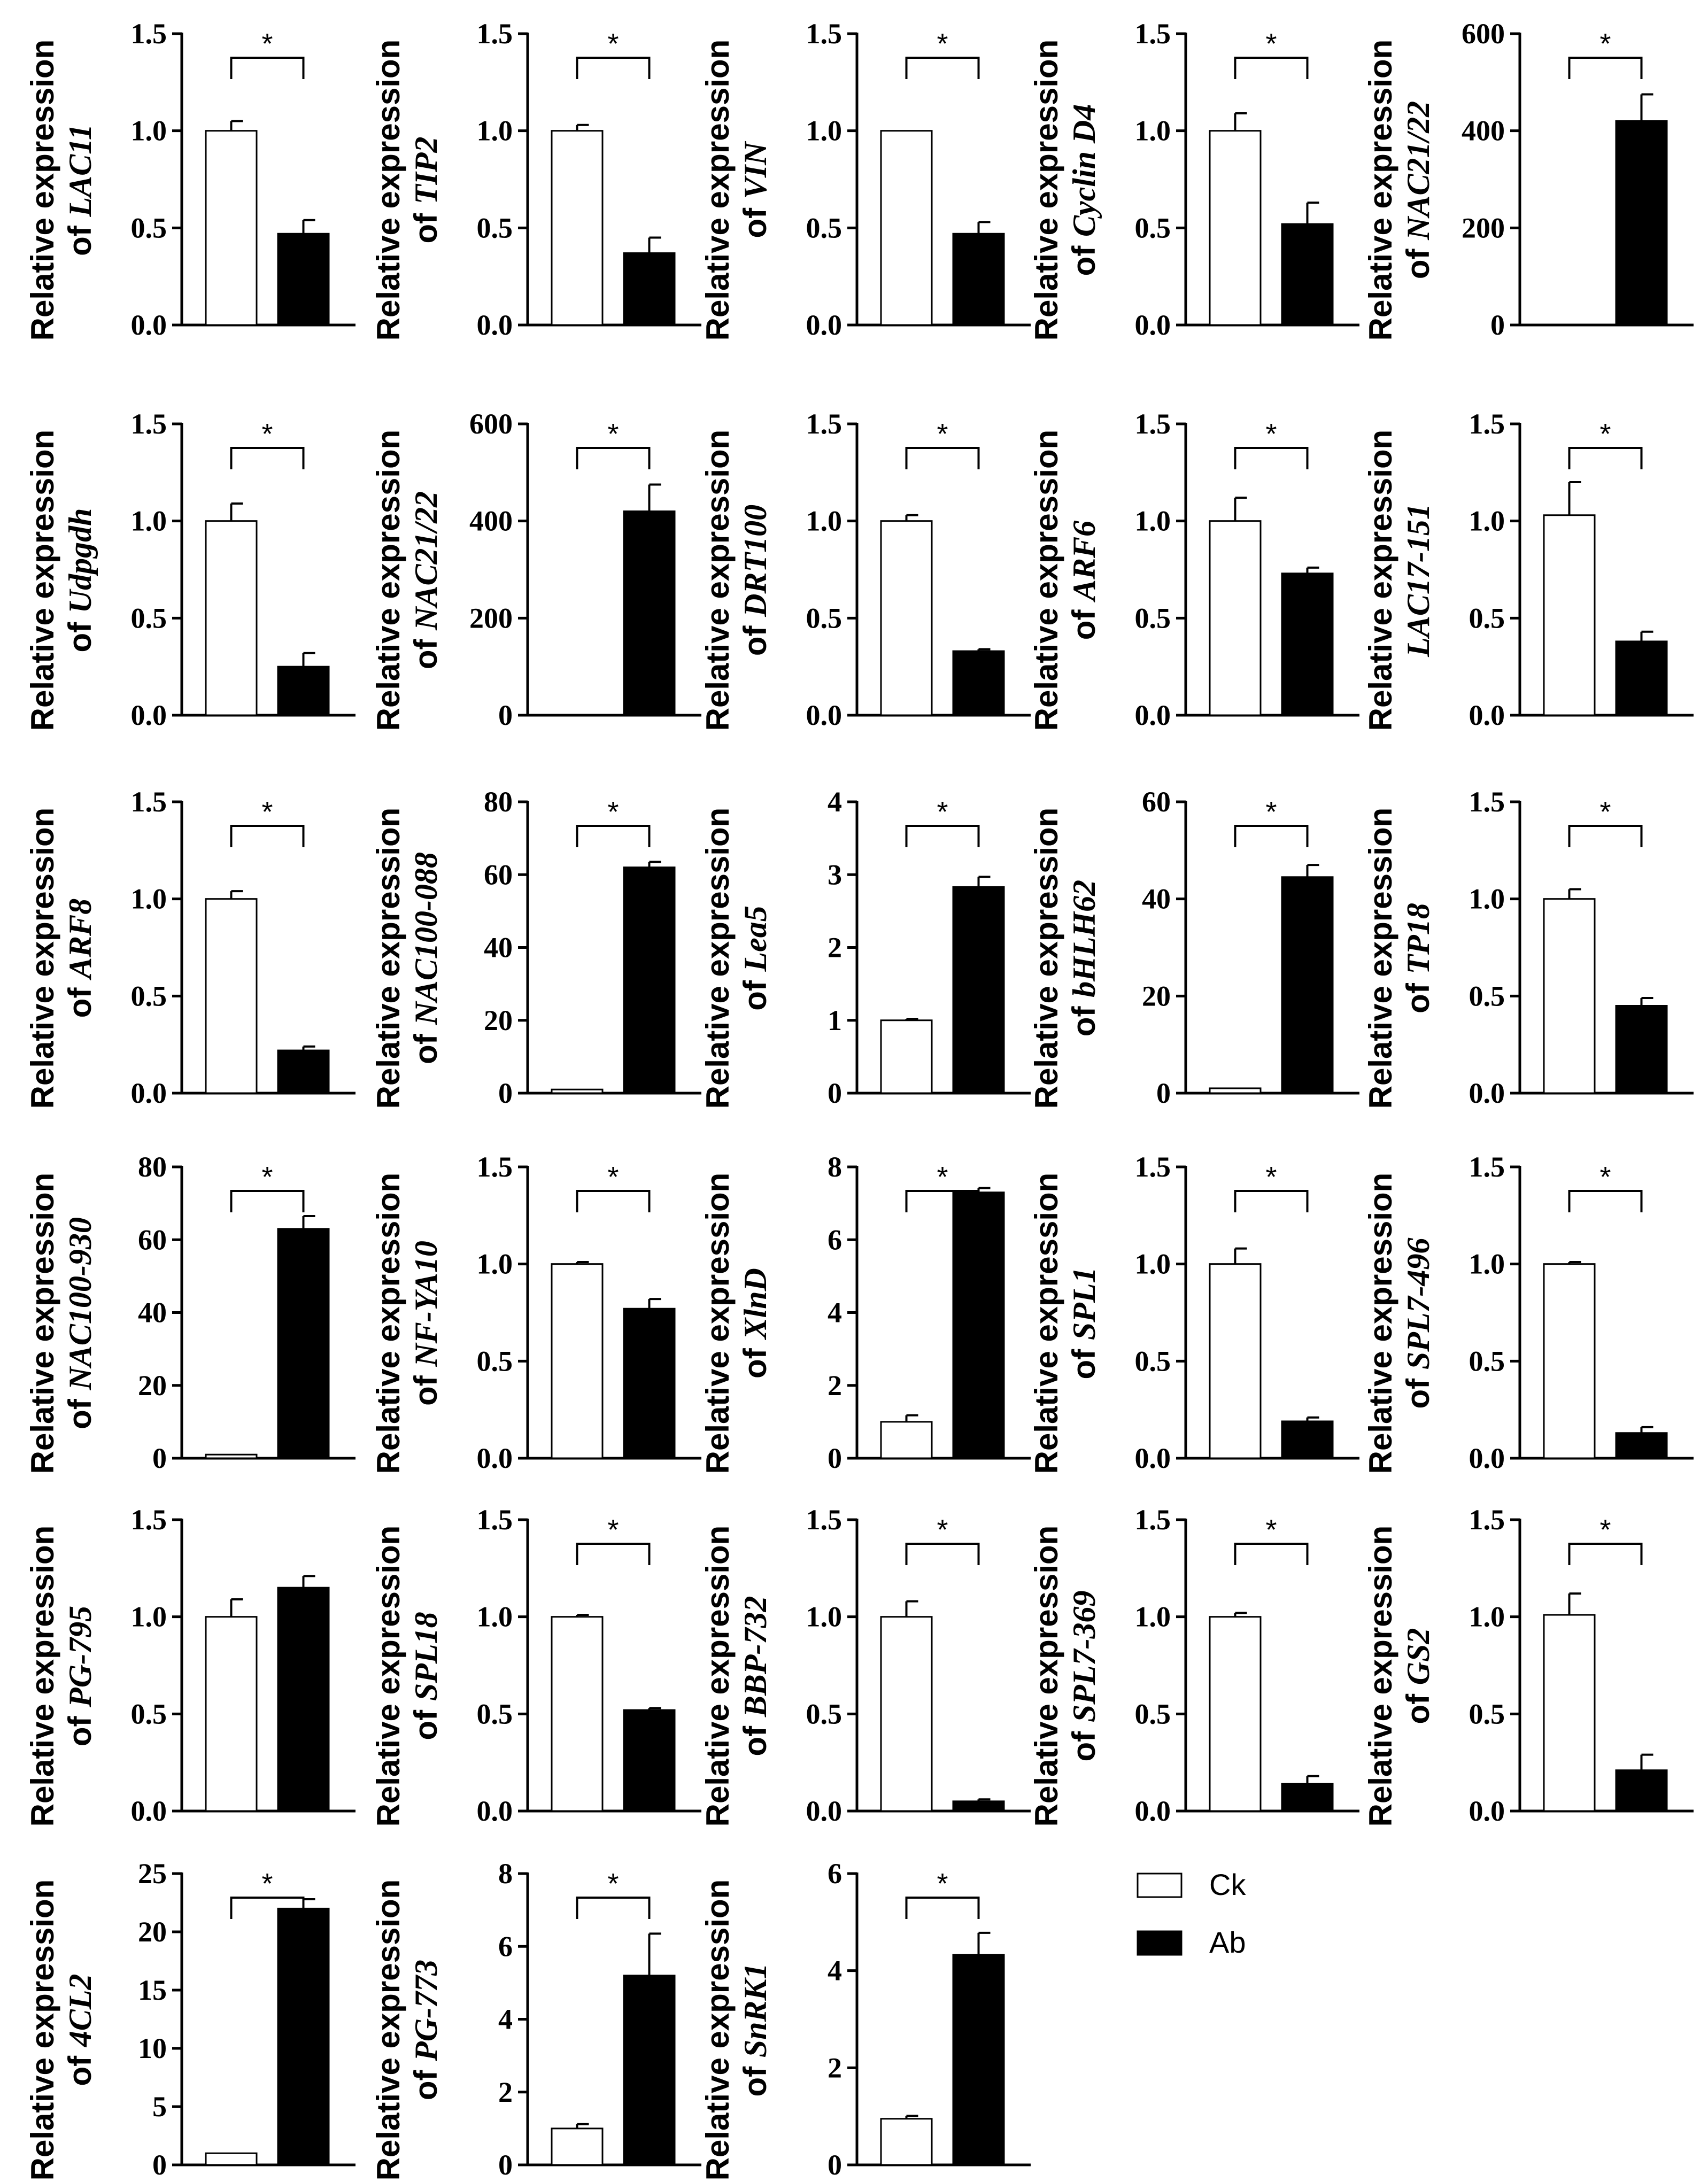 The height and width of the screenshot is (2182, 1708). I want to click on y-tick-label: 200, so click(1483, 228).